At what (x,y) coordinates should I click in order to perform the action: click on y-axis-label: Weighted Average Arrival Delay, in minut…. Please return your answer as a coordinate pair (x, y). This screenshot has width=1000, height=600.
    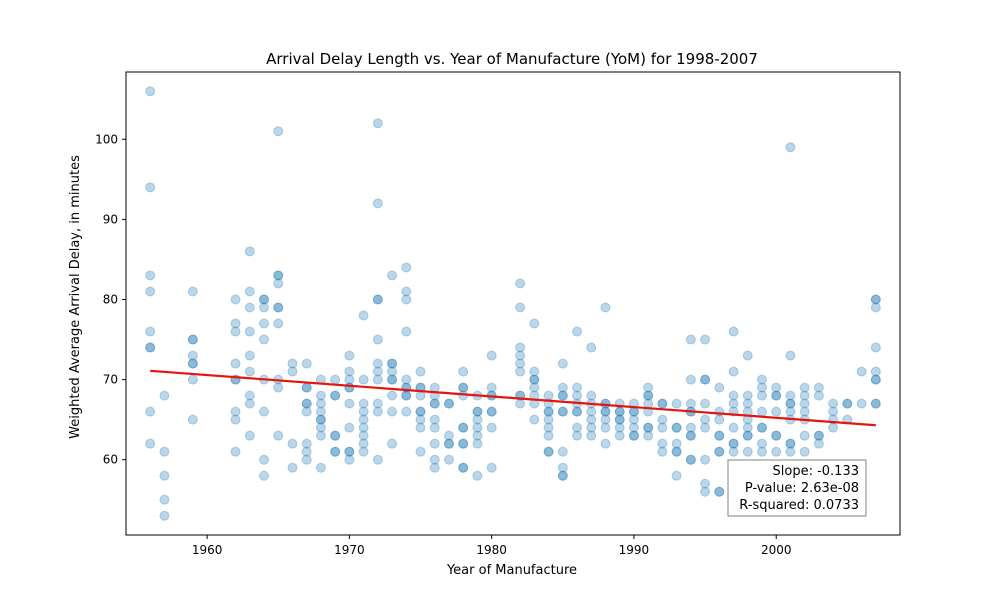
    Looking at the image, I should click on (75, 297).